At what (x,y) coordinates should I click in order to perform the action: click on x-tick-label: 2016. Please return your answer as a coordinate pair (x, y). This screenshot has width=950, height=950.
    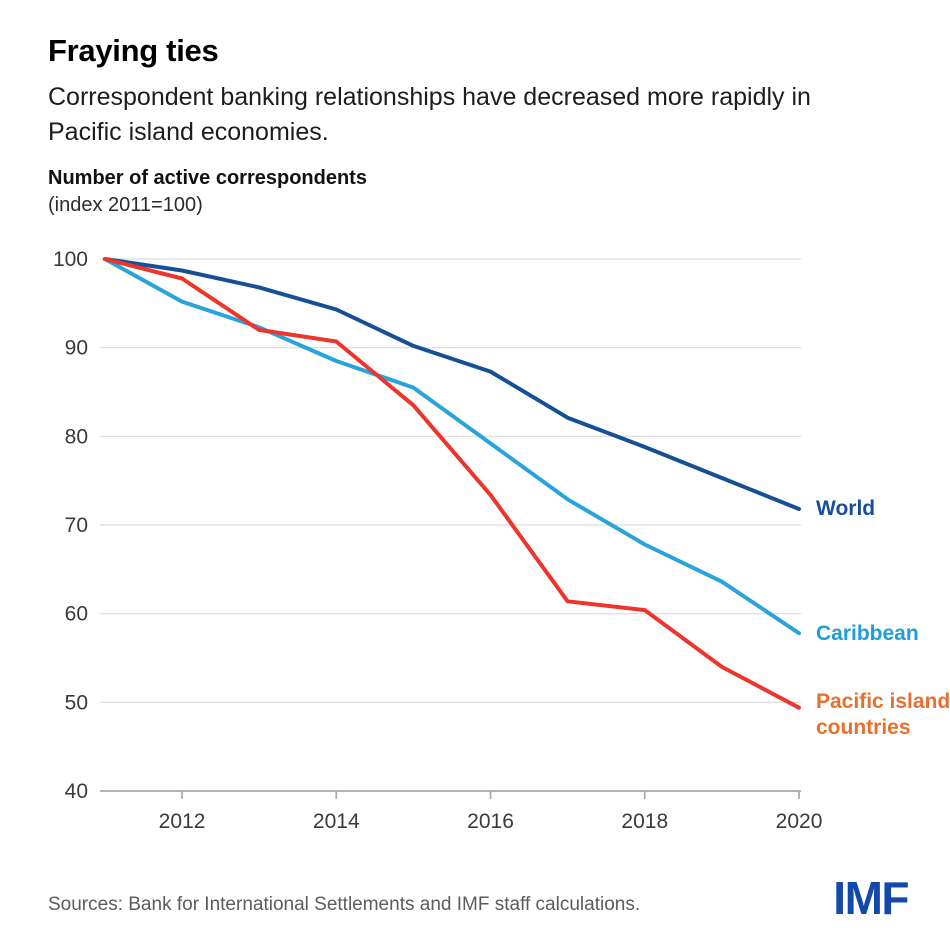
    Looking at the image, I should click on (490, 821).